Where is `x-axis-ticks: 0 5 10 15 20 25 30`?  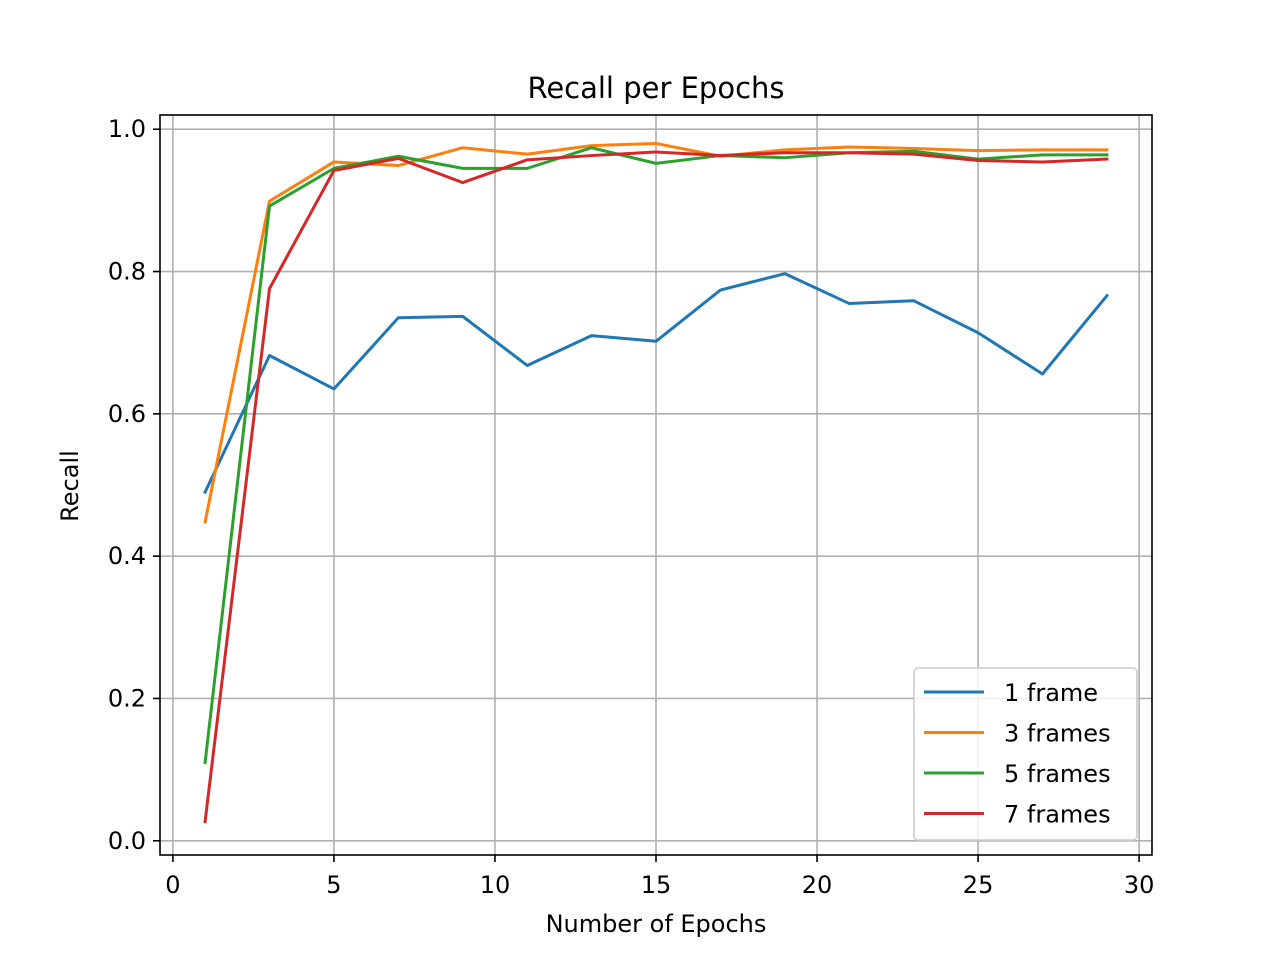
x-axis-ticks: 0 5 10 15 20 25 30 is located at coordinates (659, 877).